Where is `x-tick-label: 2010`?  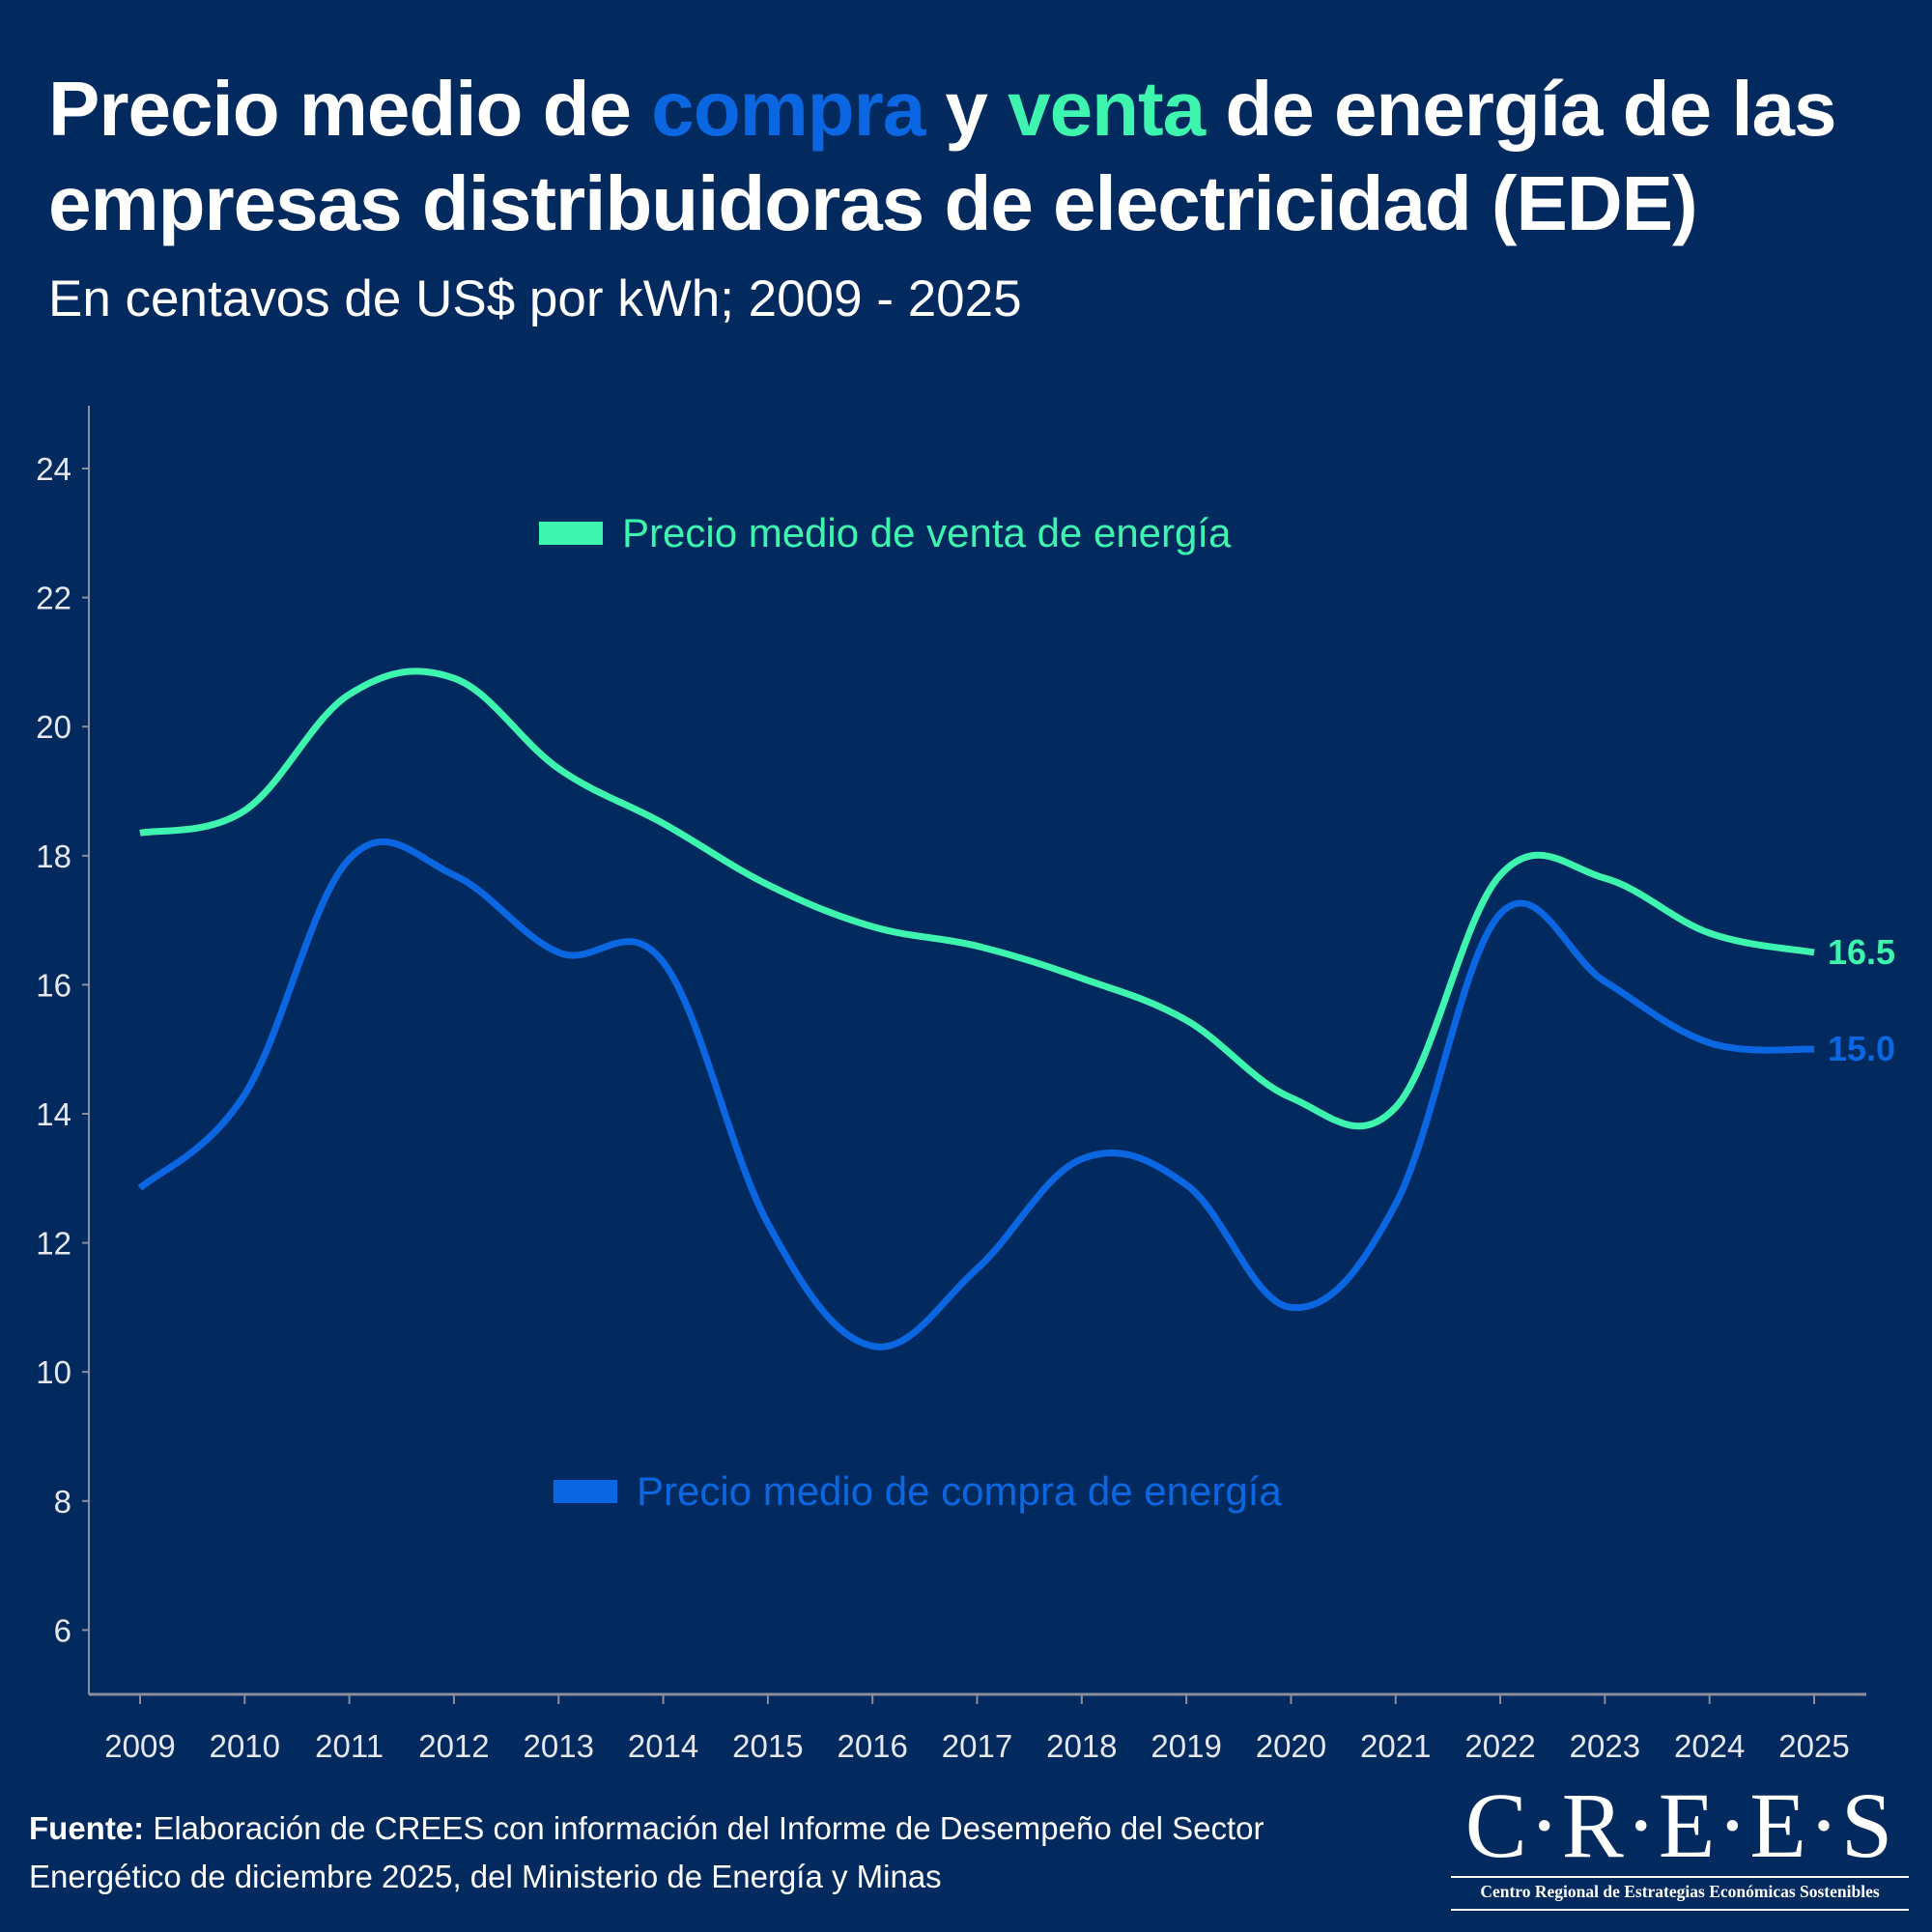 x-tick-label: 2010 is located at coordinates (245, 1746).